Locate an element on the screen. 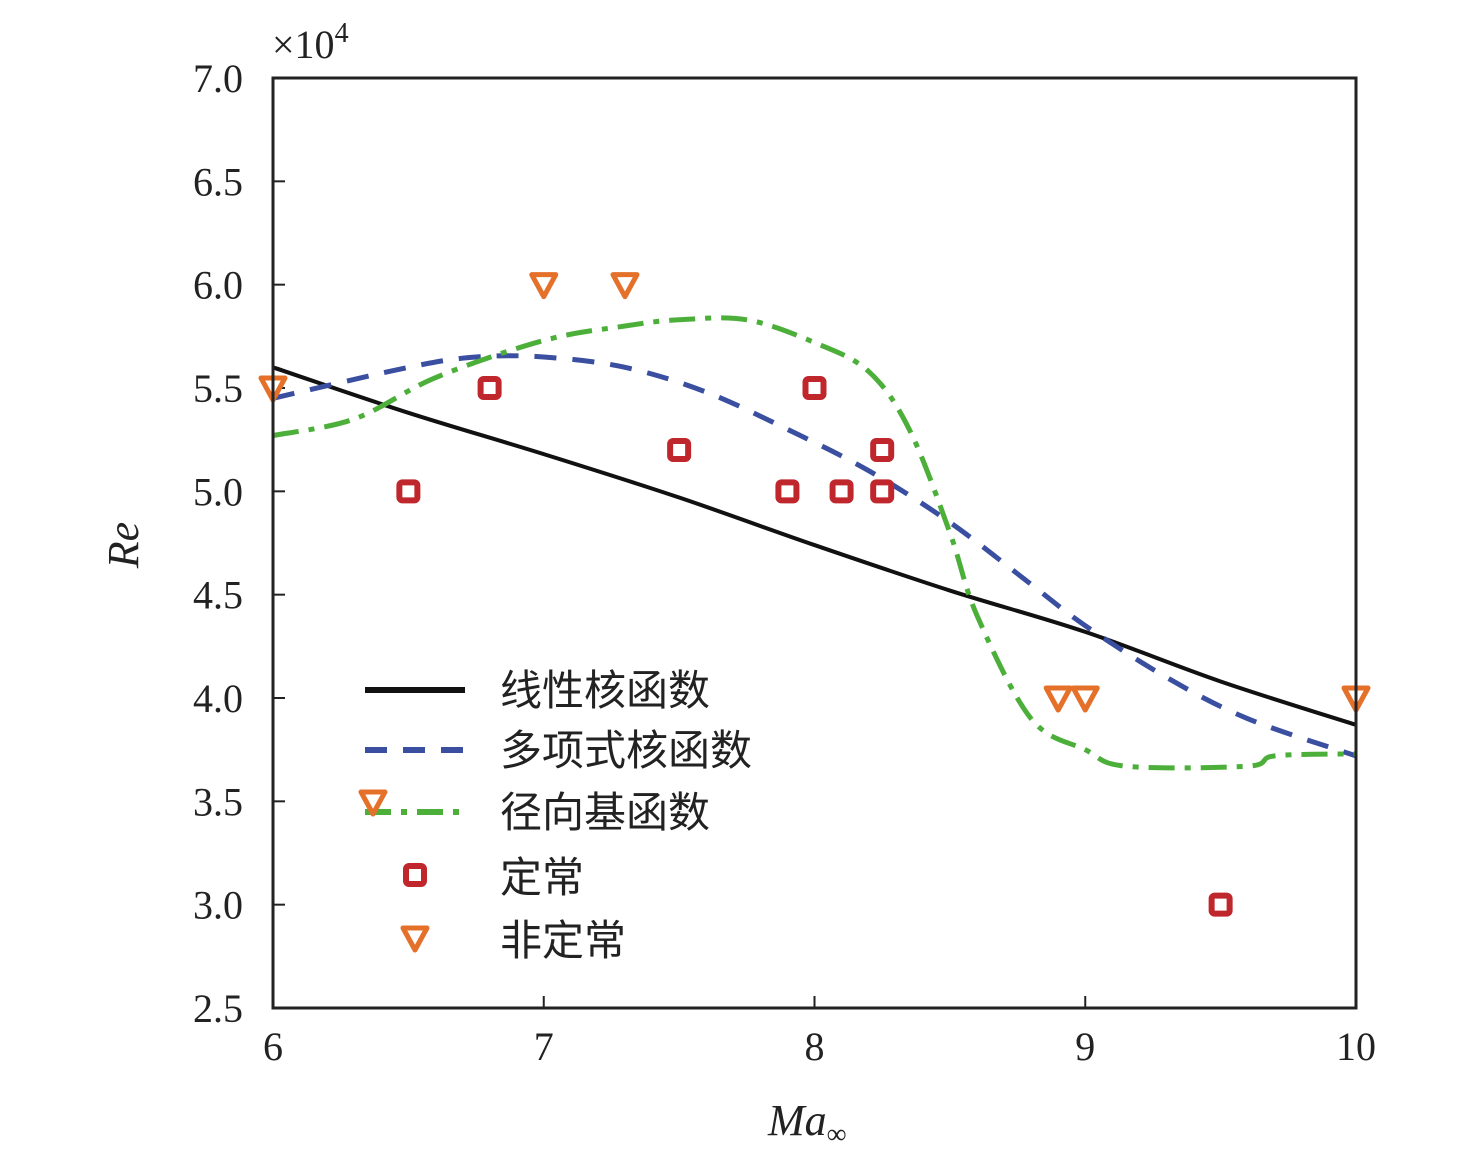 The width and height of the screenshot is (1476, 1162). legend-marker-triangle-down is located at coordinates (415, 939).